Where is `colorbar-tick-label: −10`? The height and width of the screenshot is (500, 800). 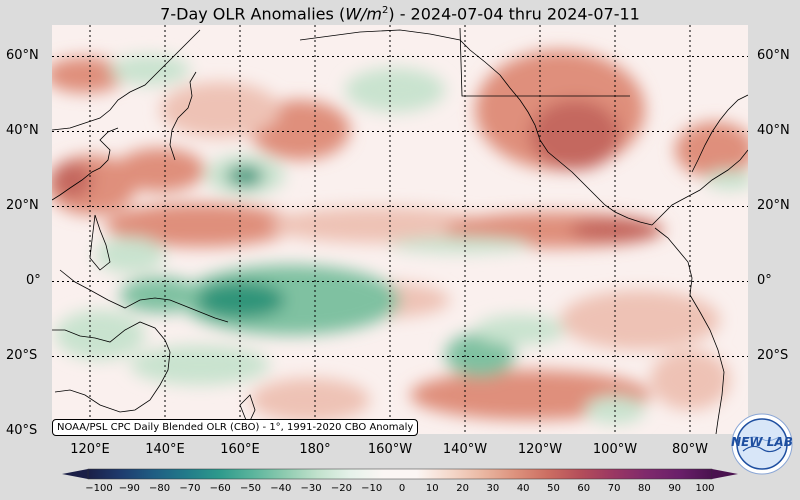 colorbar-tick-label: −10 is located at coordinates (372, 488).